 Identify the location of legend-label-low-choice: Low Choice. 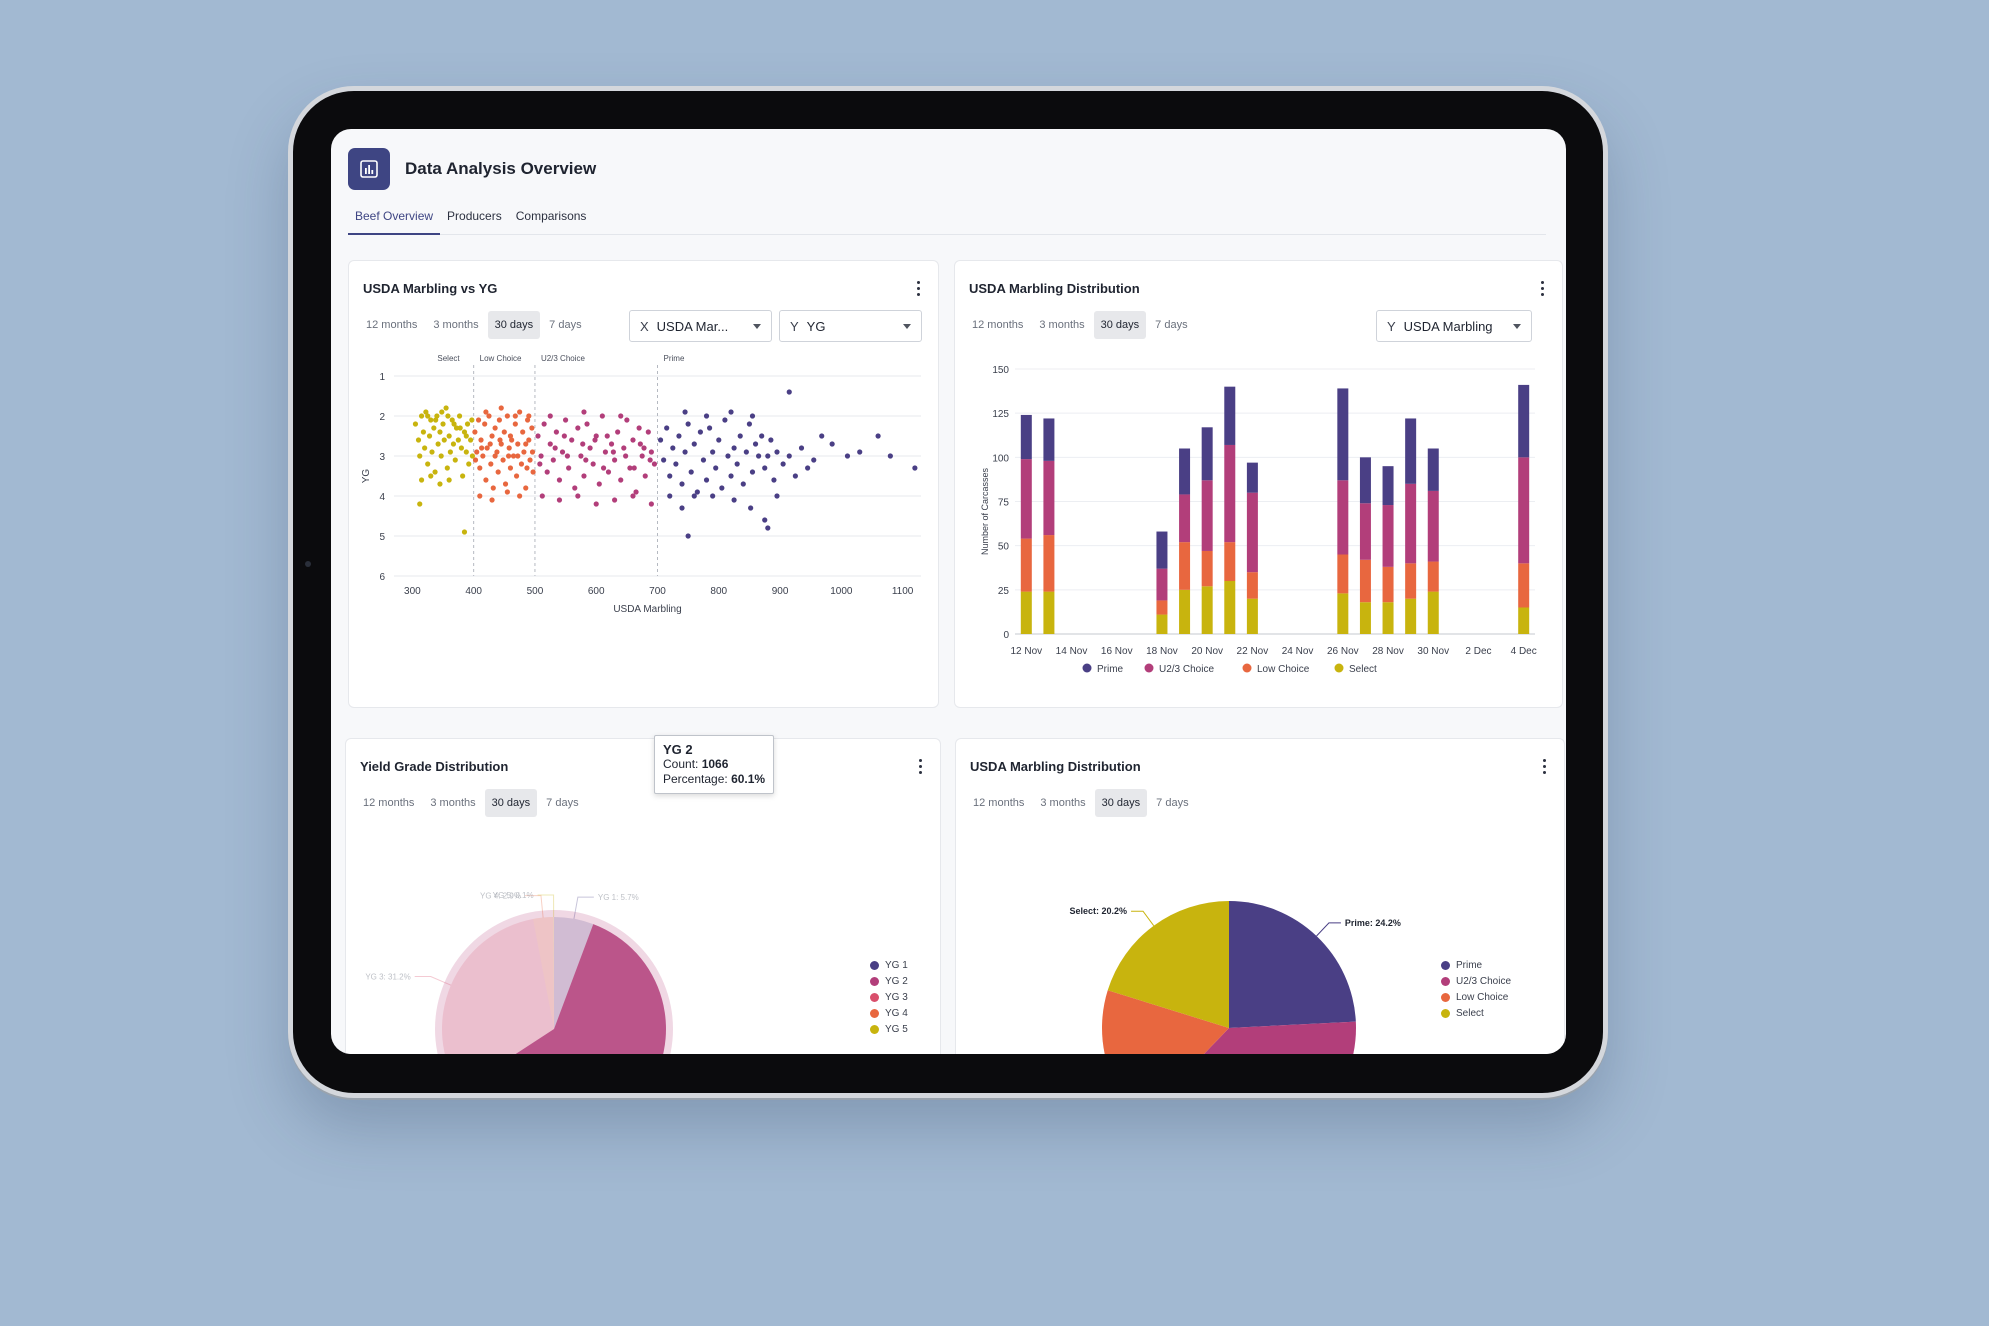
(1283, 669).